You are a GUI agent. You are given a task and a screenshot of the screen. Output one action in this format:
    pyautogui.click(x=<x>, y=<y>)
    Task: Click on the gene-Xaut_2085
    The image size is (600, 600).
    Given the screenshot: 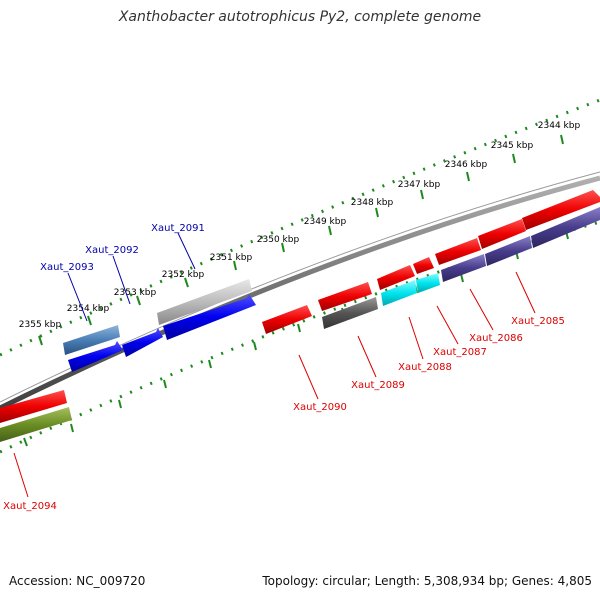 What is the action you would take?
    pyautogui.click(x=502, y=234)
    